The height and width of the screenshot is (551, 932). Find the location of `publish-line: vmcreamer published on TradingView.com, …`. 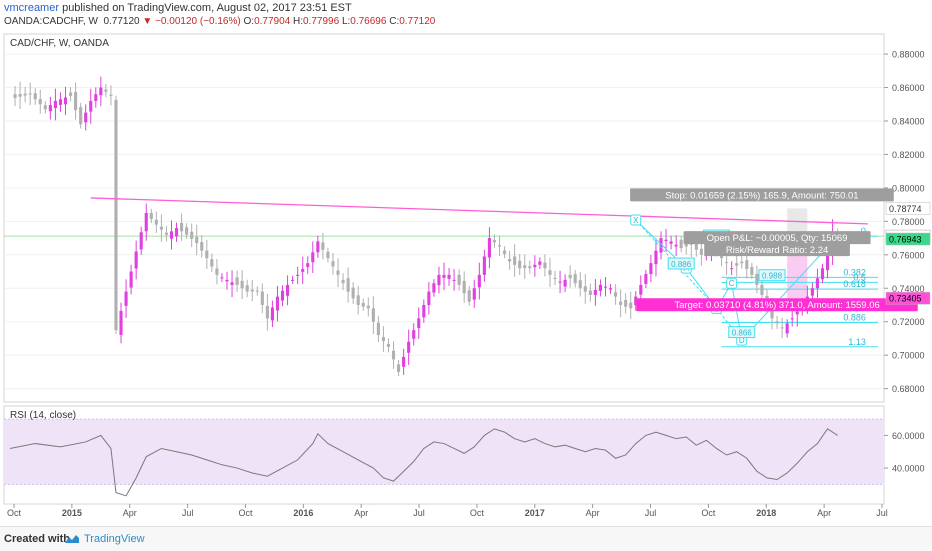

publish-line: vmcreamer published on TradingView.com, … is located at coordinates (178, 8).